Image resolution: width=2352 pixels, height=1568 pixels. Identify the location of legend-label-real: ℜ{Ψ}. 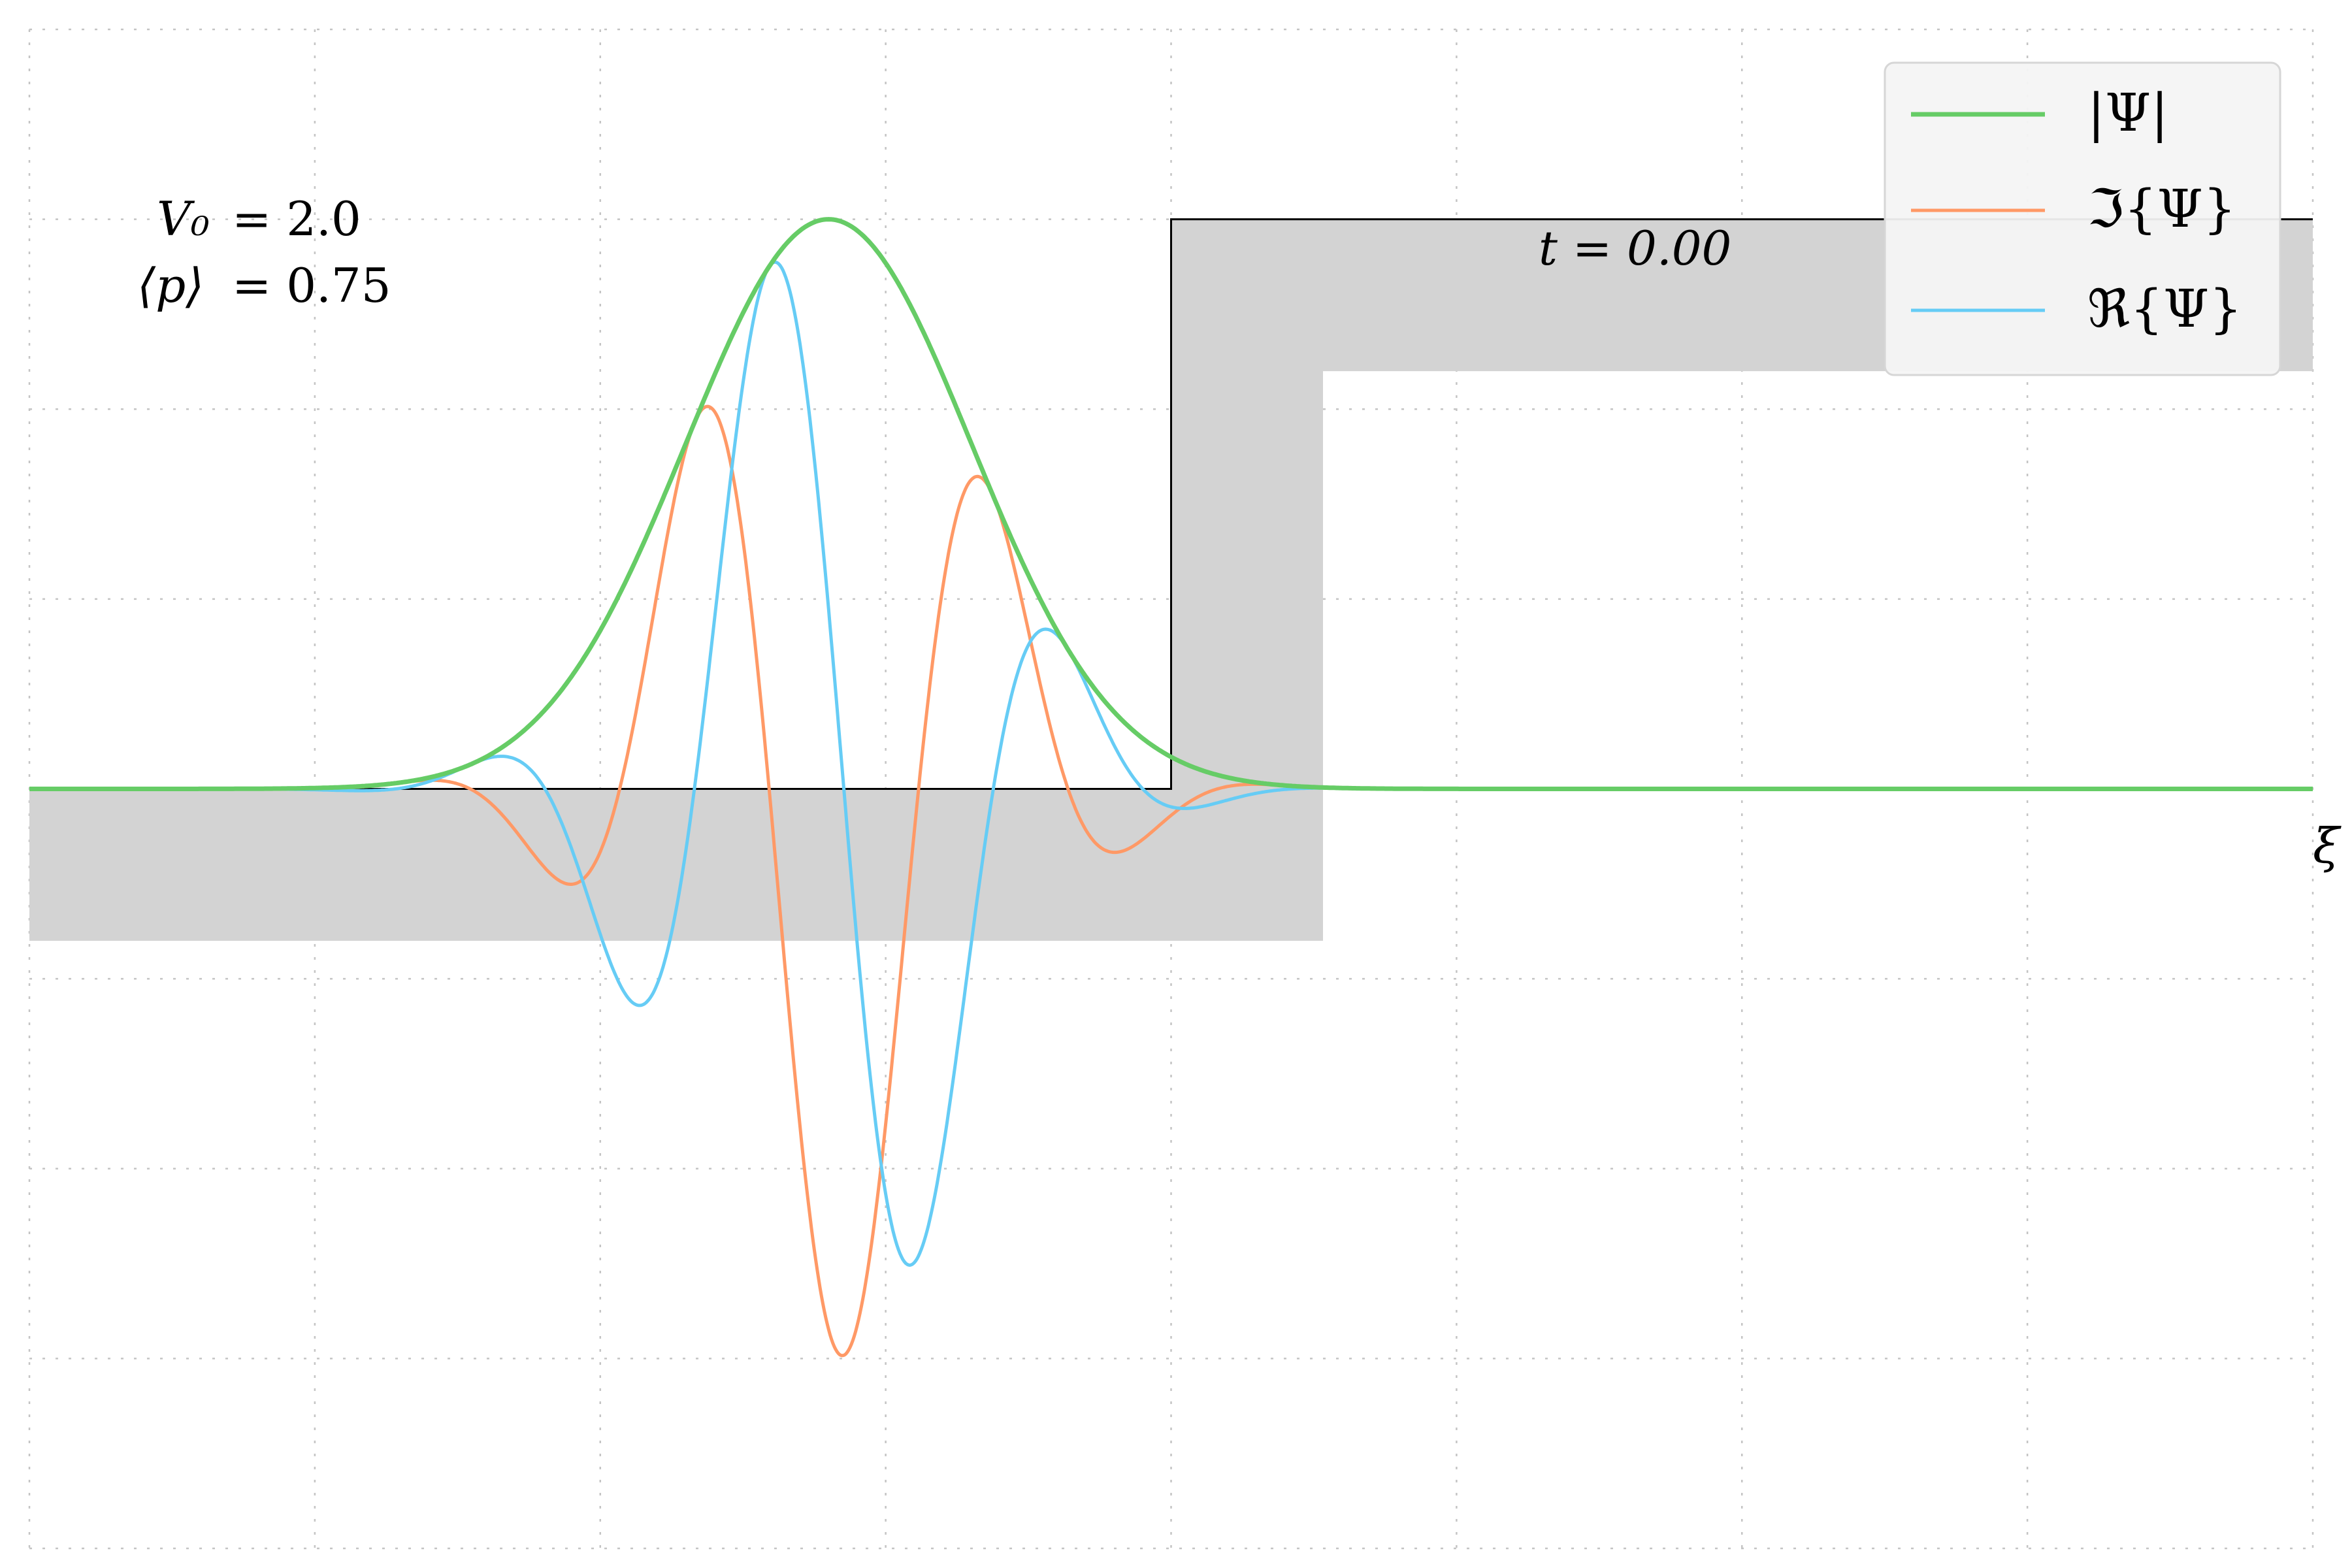
(2164, 308).